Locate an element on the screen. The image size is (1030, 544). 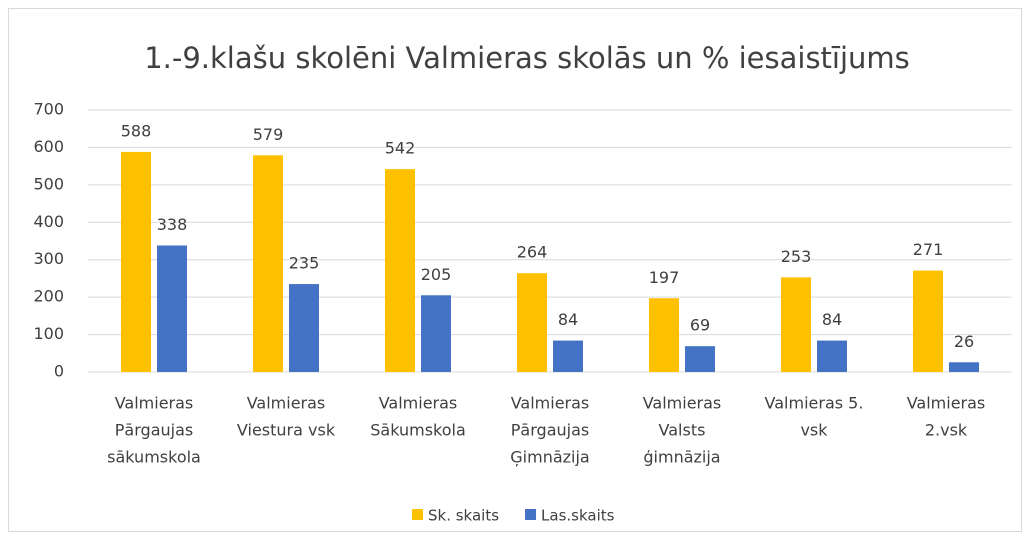
data-label: 69 is located at coordinates (700, 325).